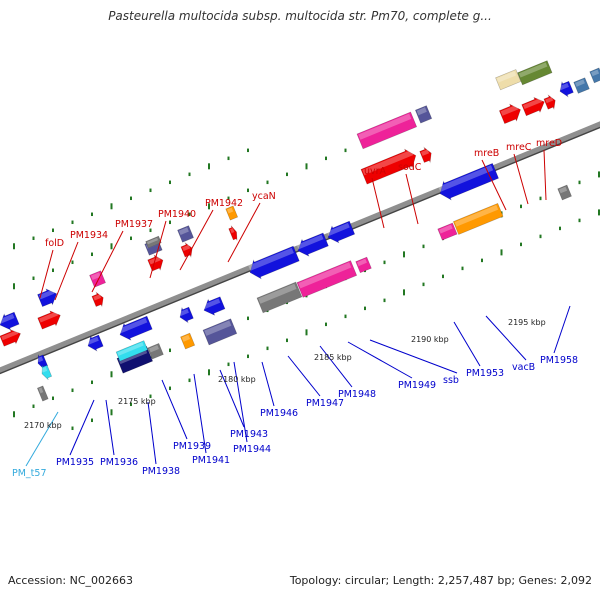 The width and height of the screenshot is (600, 600). Describe the element at coordinates (43, 425) in the screenshot. I see `scale-label: 2170 kbp` at that location.